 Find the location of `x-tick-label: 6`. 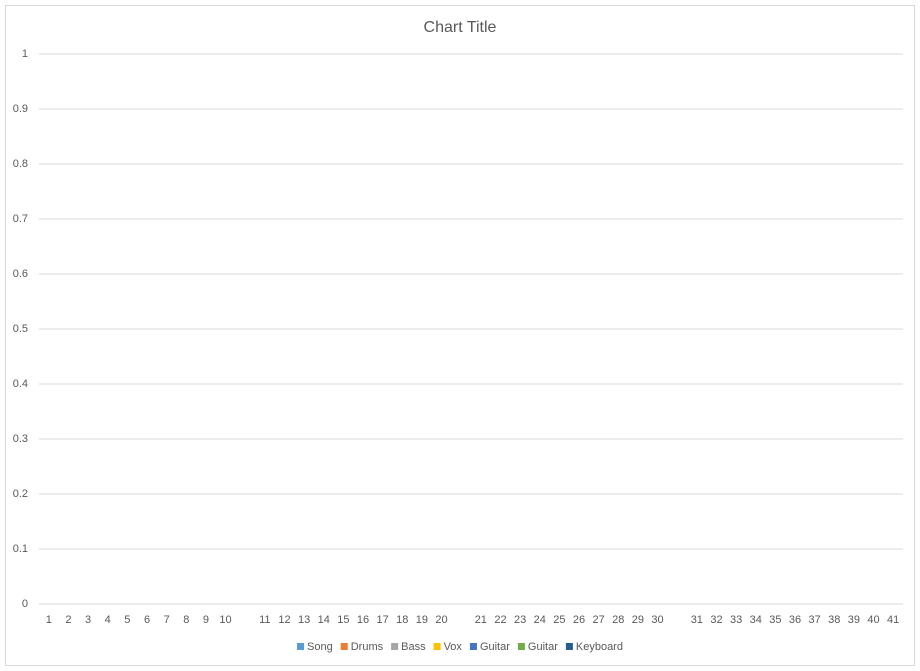

x-tick-label: 6 is located at coordinates (147, 620).